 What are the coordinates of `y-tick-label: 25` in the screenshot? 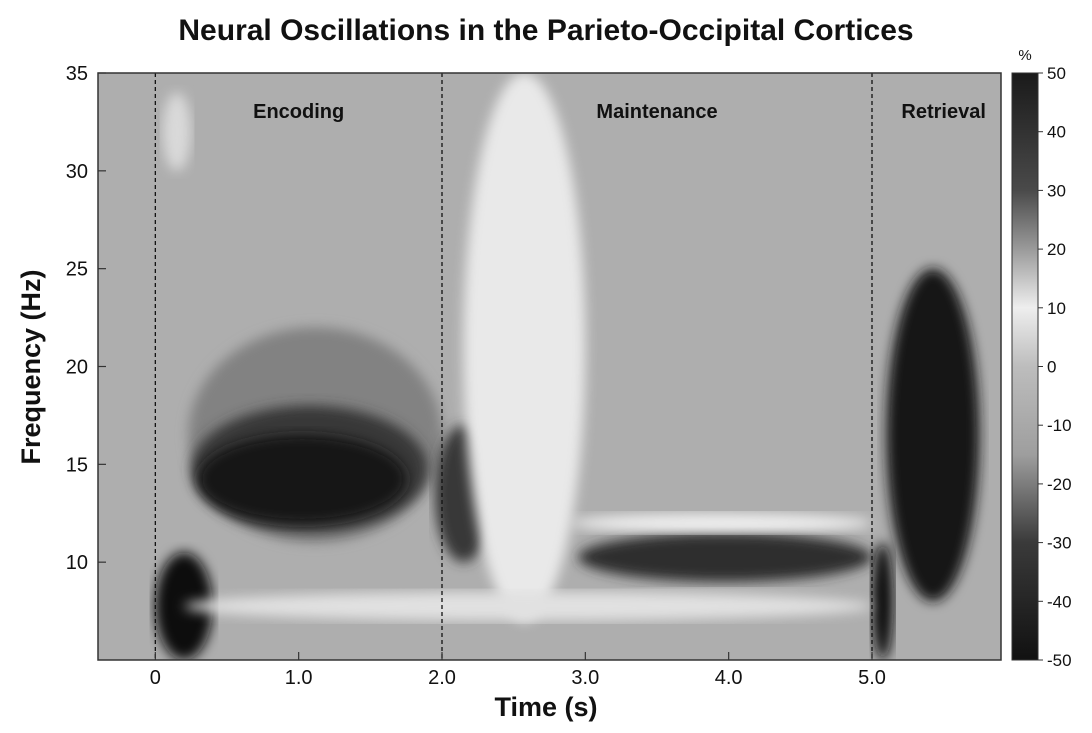 It's located at (77, 270).